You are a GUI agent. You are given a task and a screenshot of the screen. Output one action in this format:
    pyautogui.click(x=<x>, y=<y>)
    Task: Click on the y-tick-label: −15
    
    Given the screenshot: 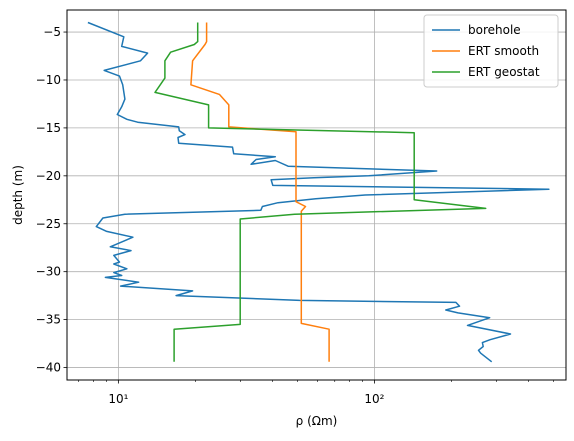 What is the action you would take?
    pyautogui.click(x=48, y=128)
    